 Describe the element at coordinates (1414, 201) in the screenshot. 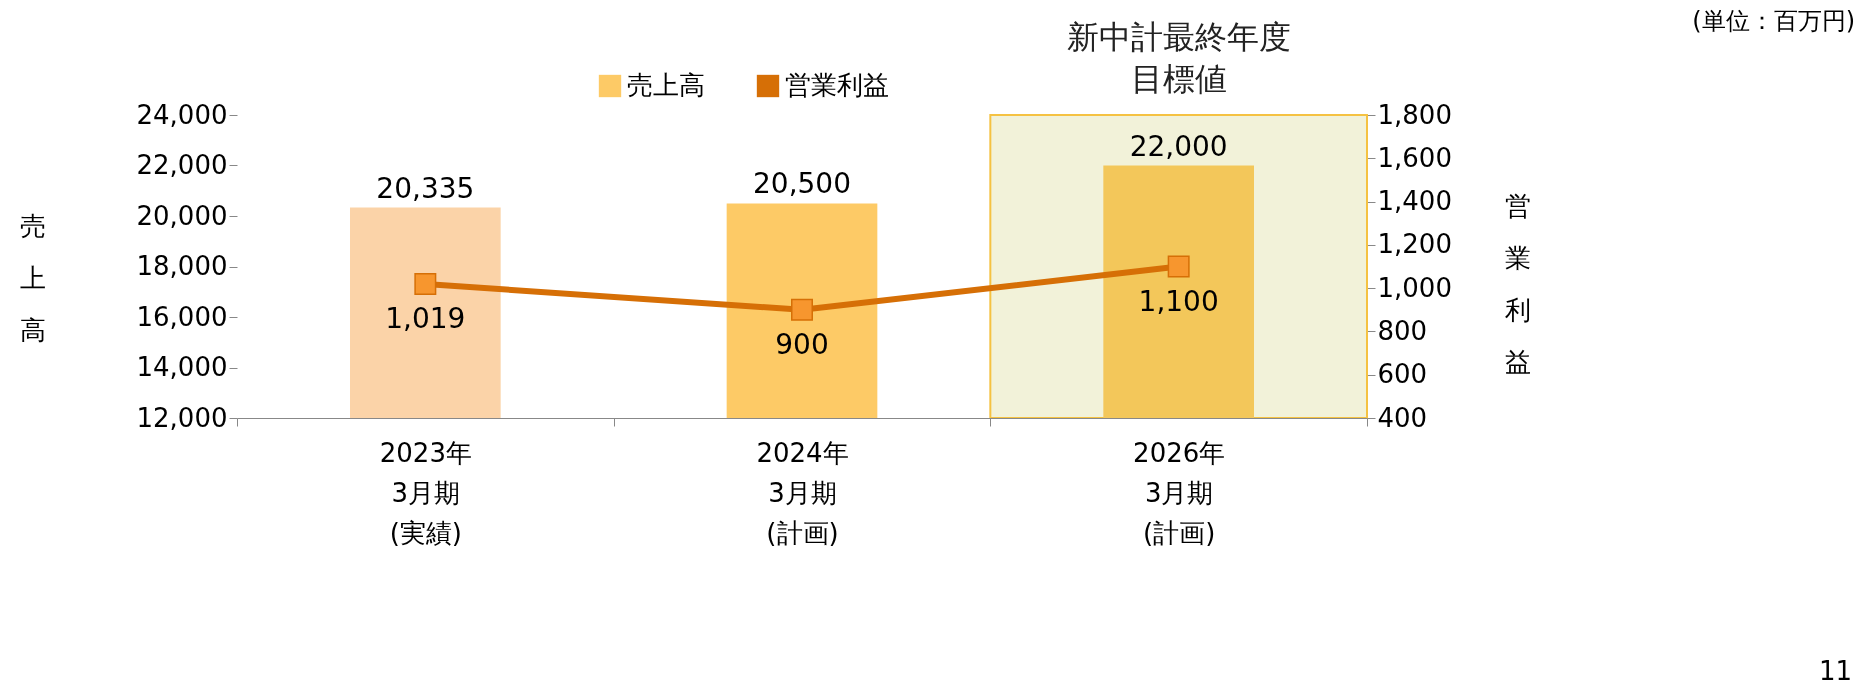

I see `y2-tick-label: 1,400` at that location.